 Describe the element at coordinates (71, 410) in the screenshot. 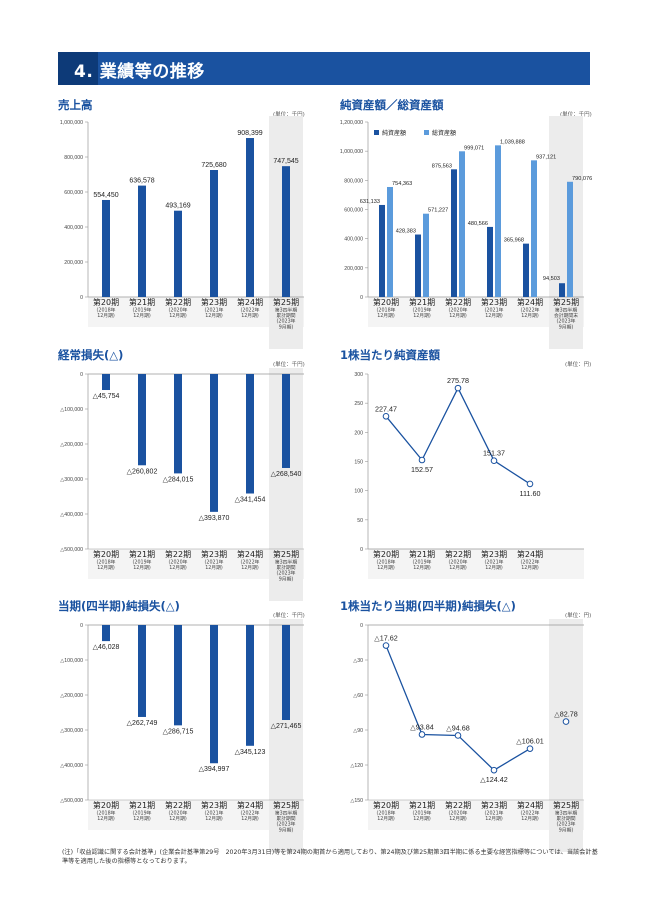

I see `y-tick-label: △100,000` at that location.